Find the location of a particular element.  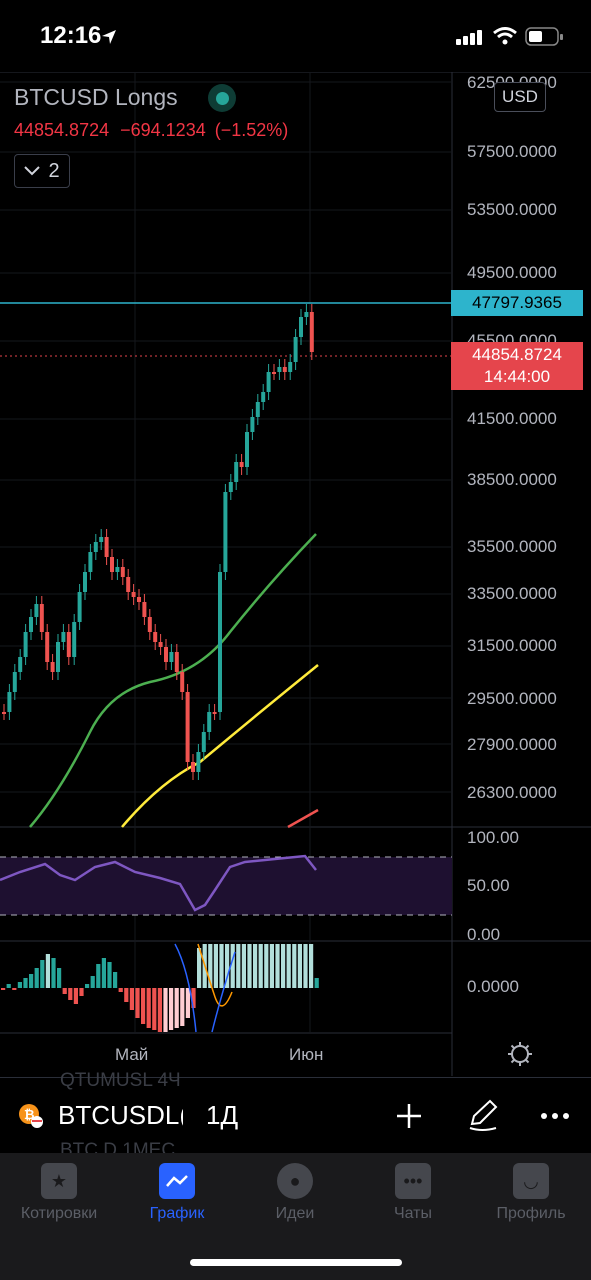

home-indicator is located at coordinates (296, 1262).